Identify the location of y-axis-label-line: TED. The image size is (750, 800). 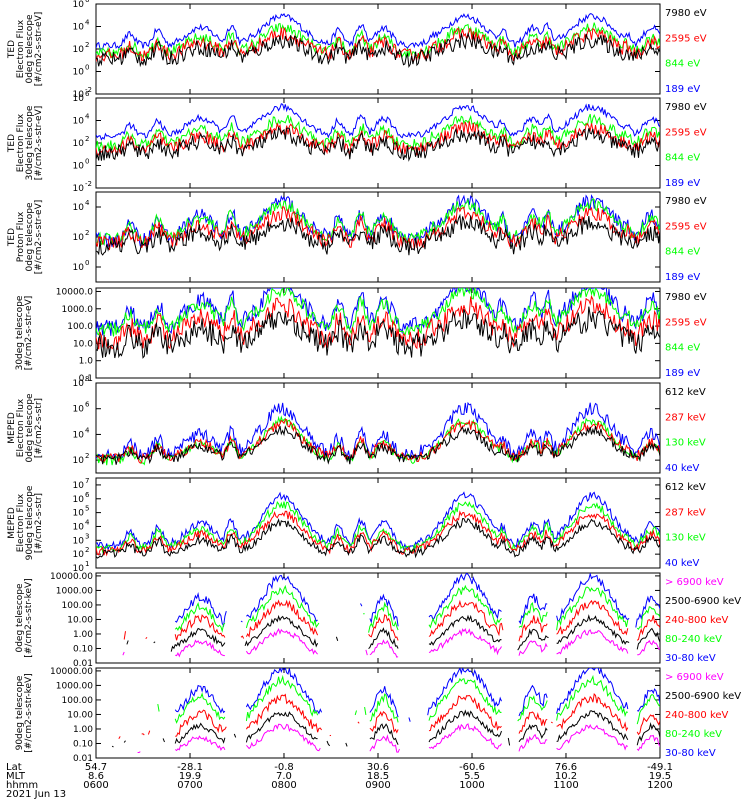
(12, 49).